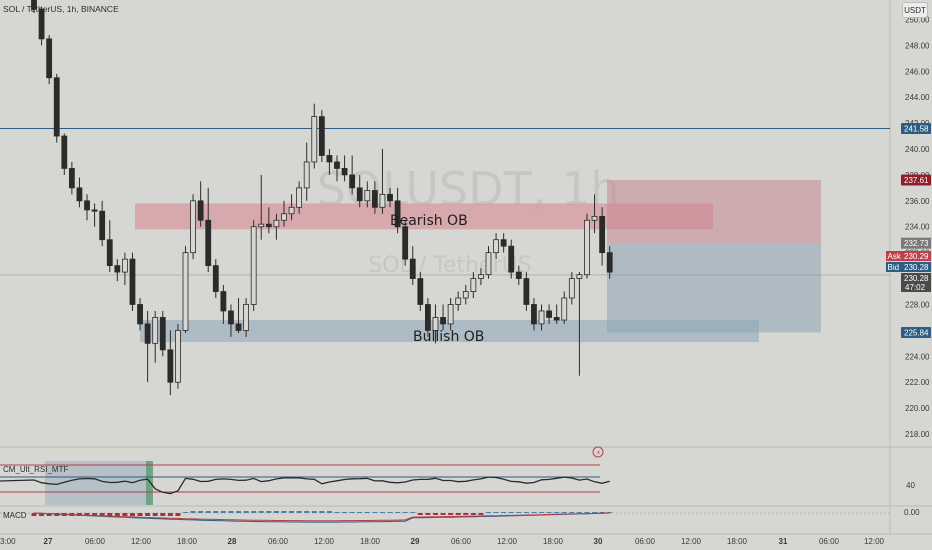 The image size is (932, 550). I want to click on time-axis-label: 3:00, so click(8, 541).